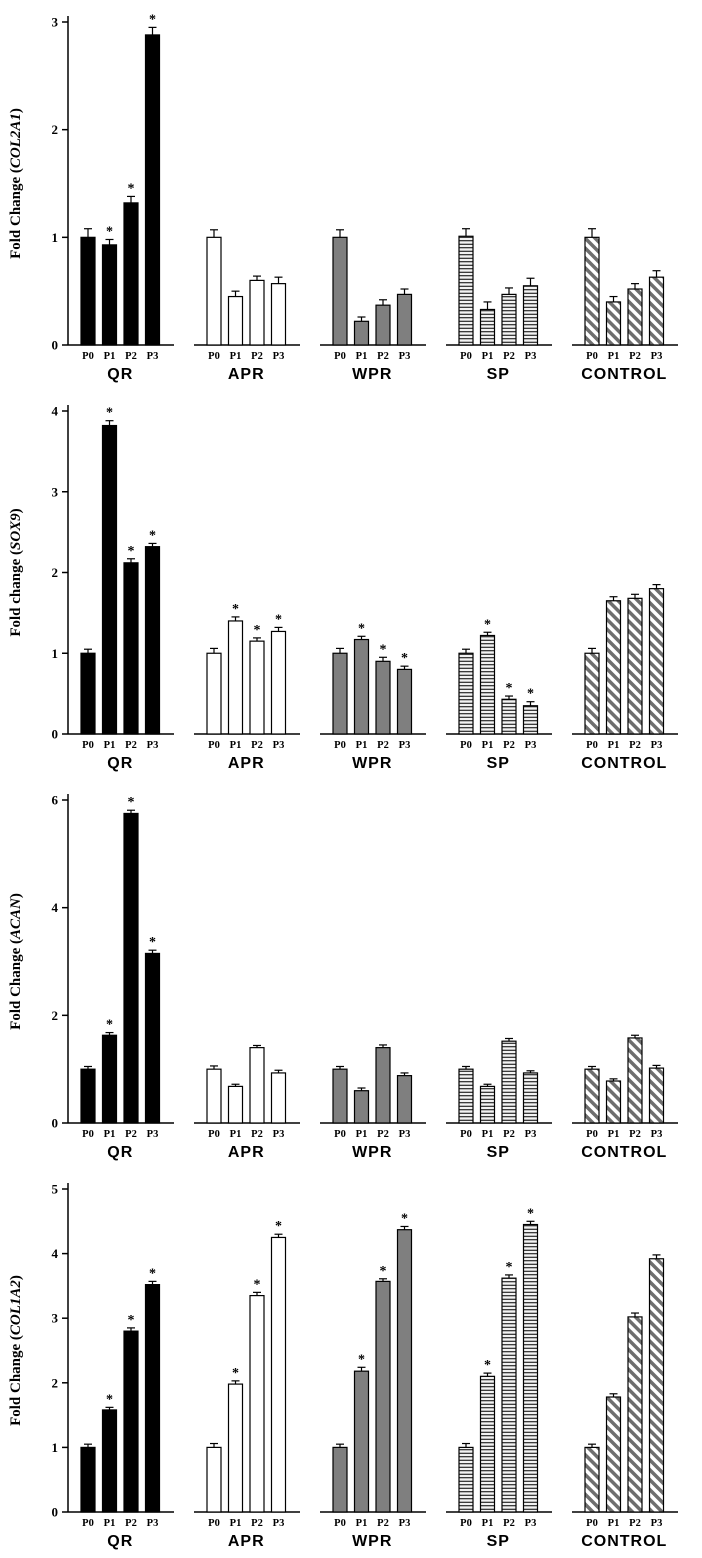 Image resolution: width=702 pixels, height=1558 pixels. I want to click on bar-SP-P3, so click(530, 720).